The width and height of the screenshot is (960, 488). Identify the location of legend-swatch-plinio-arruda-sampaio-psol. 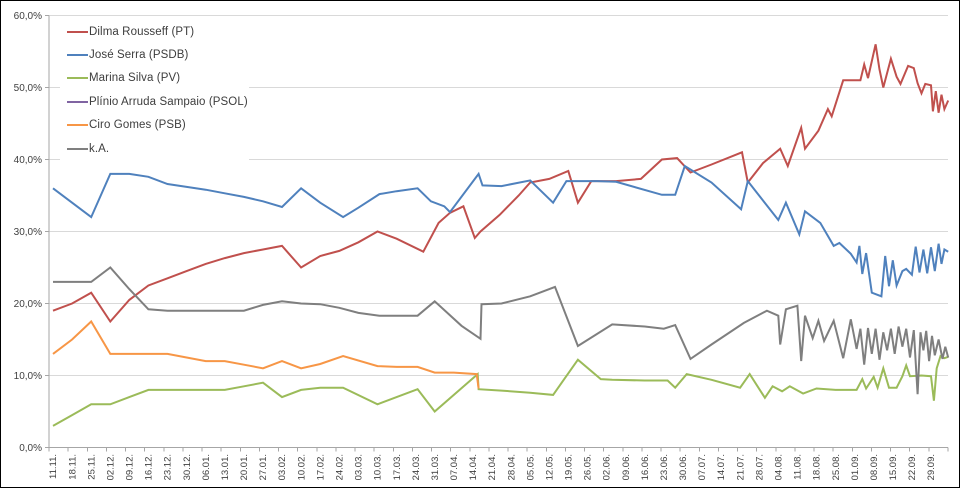
(77, 101).